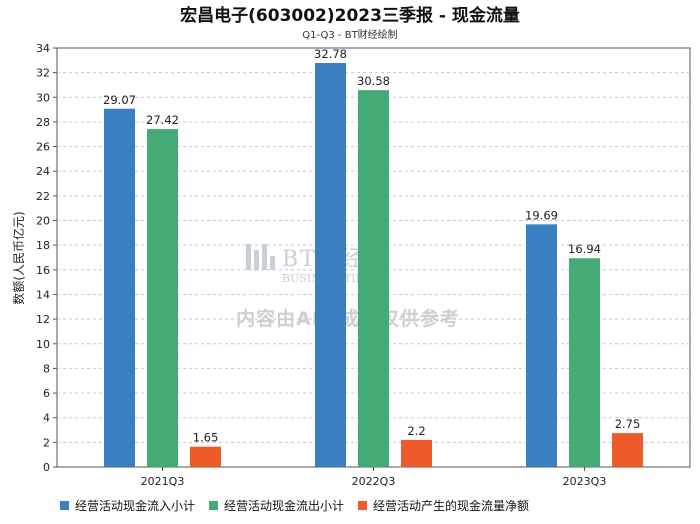 This screenshot has width=700, height=524. What do you see at coordinates (43, 48) in the screenshot?
I see `y-tick-label: 34` at bounding box center [43, 48].